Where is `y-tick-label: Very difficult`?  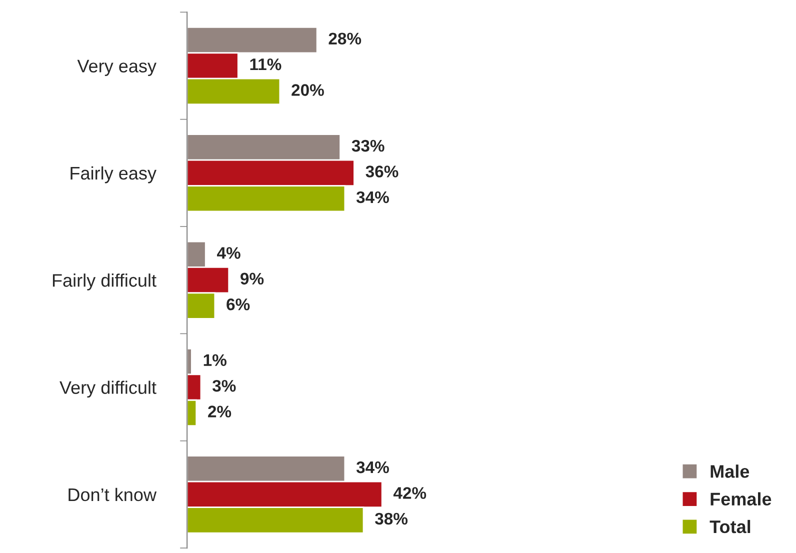 y-tick-label: Very difficult is located at coordinates (108, 389).